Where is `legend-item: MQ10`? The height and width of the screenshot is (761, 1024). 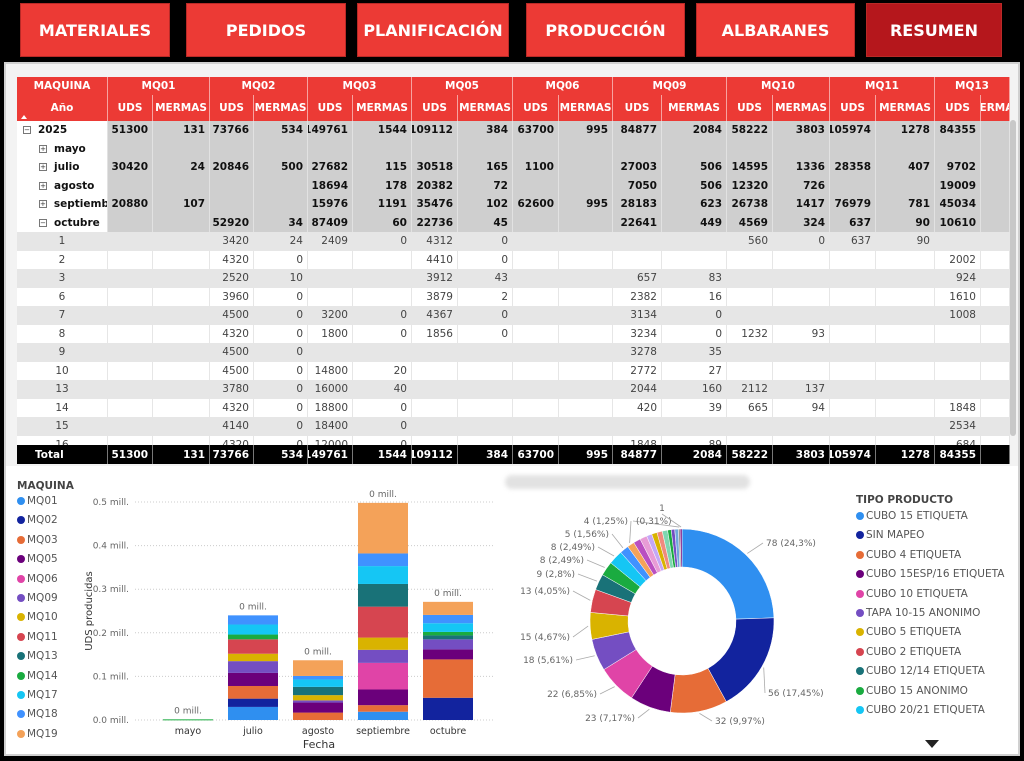
legend-item: MQ10 is located at coordinates (37, 617).